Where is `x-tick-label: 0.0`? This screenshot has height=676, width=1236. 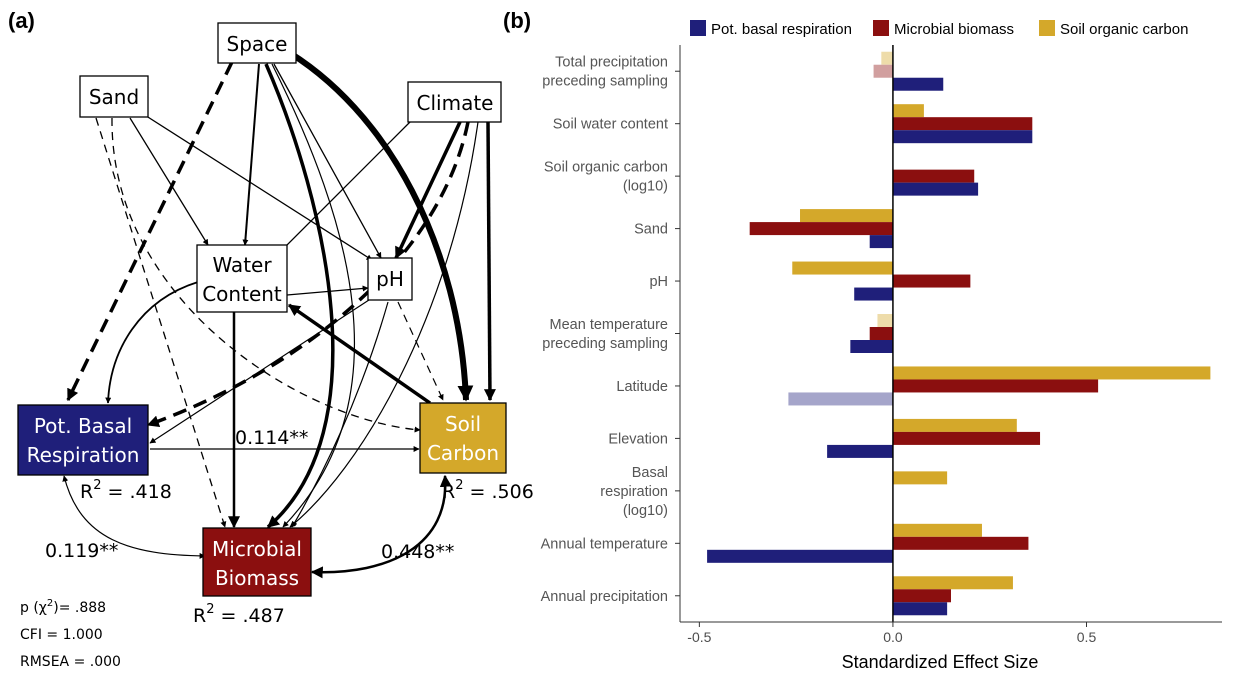
x-tick-label: 0.0 is located at coordinates (893, 637).